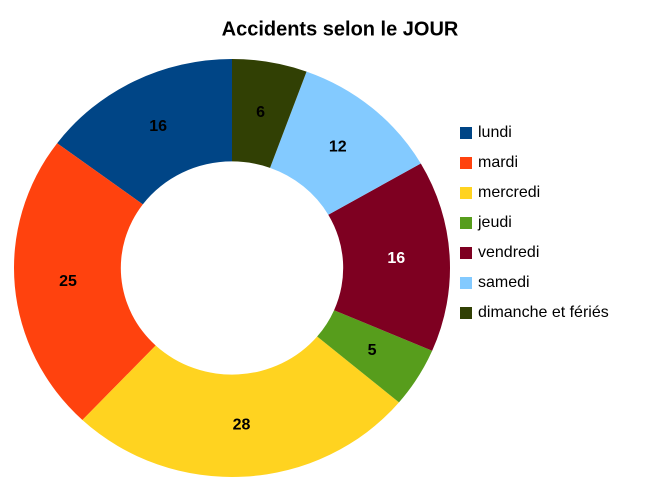 This screenshot has height=477, width=655. I want to click on legend-label: dimanche et fériés, so click(543, 312).